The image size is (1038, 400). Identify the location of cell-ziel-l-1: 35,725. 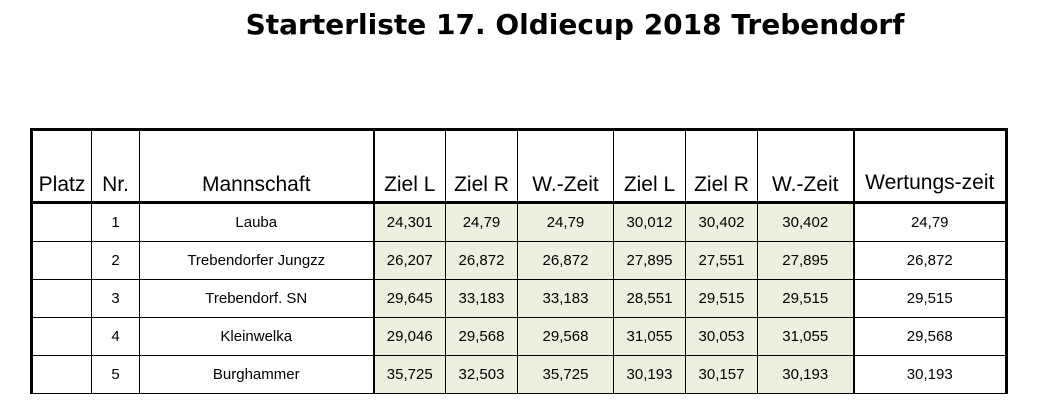
(409, 374).